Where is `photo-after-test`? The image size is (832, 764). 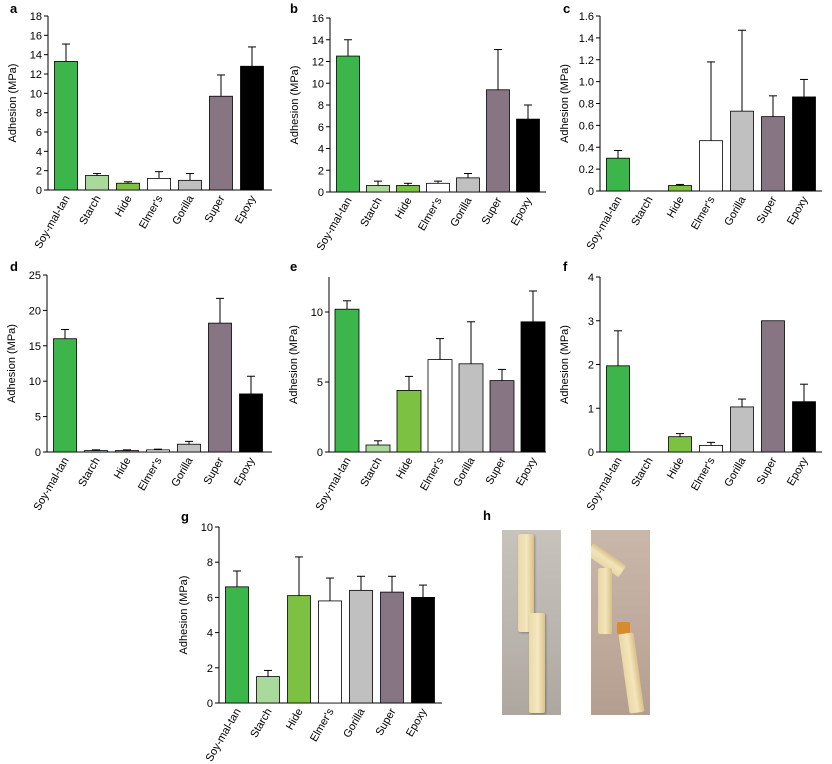
photo-after-test is located at coordinates (620, 622).